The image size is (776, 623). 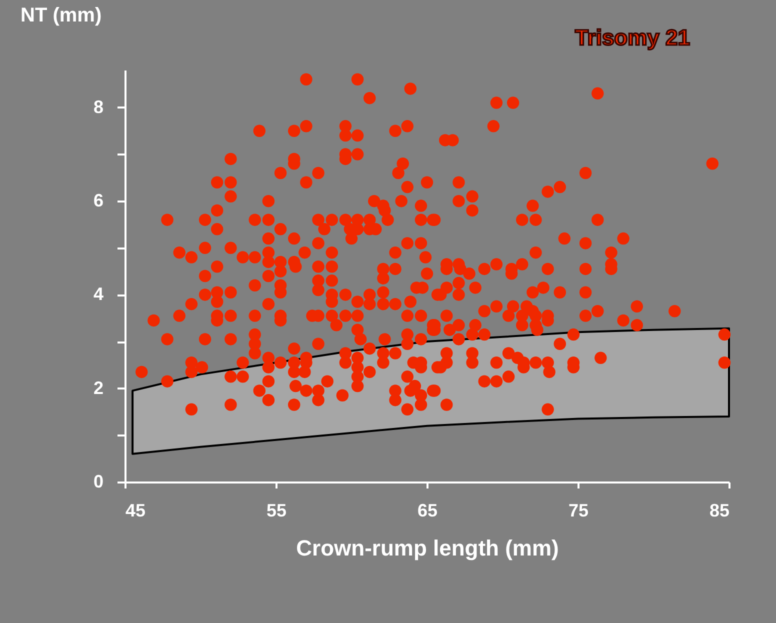 What do you see at coordinates (632, 37) in the screenshot?
I see `series-label: Trisomy 21` at bounding box center [632, 37].